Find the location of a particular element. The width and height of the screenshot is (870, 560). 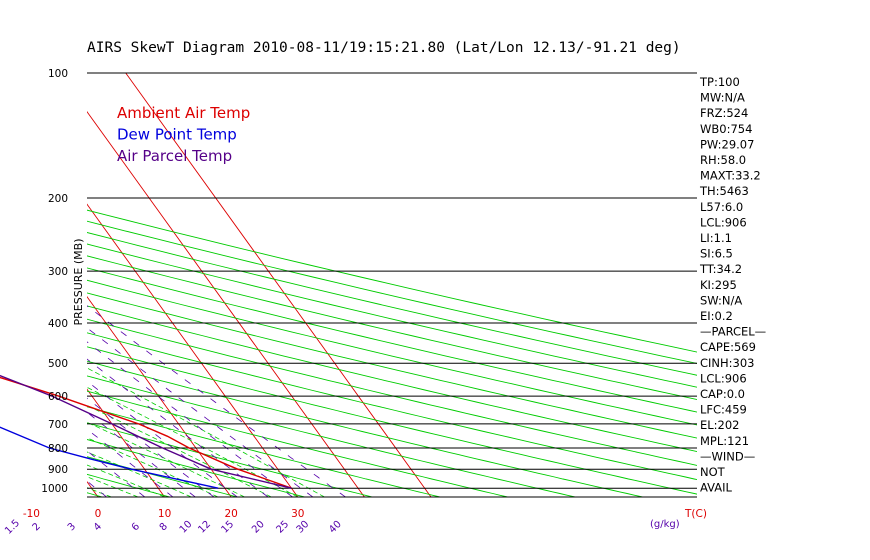

stability-index: —PARCEL— is located at coordinates (733, 332).